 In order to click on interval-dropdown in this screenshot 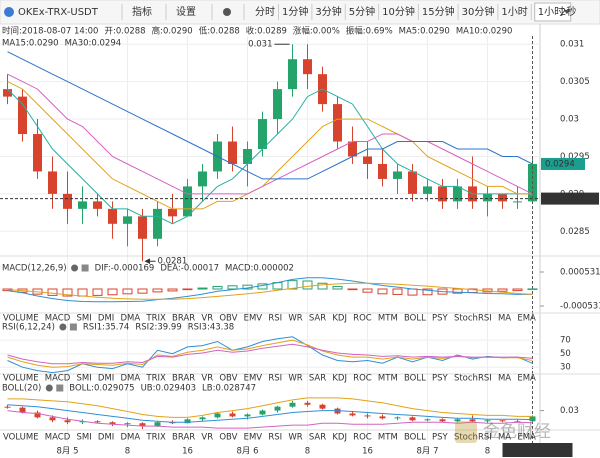, I will do `click(553, 12)`.